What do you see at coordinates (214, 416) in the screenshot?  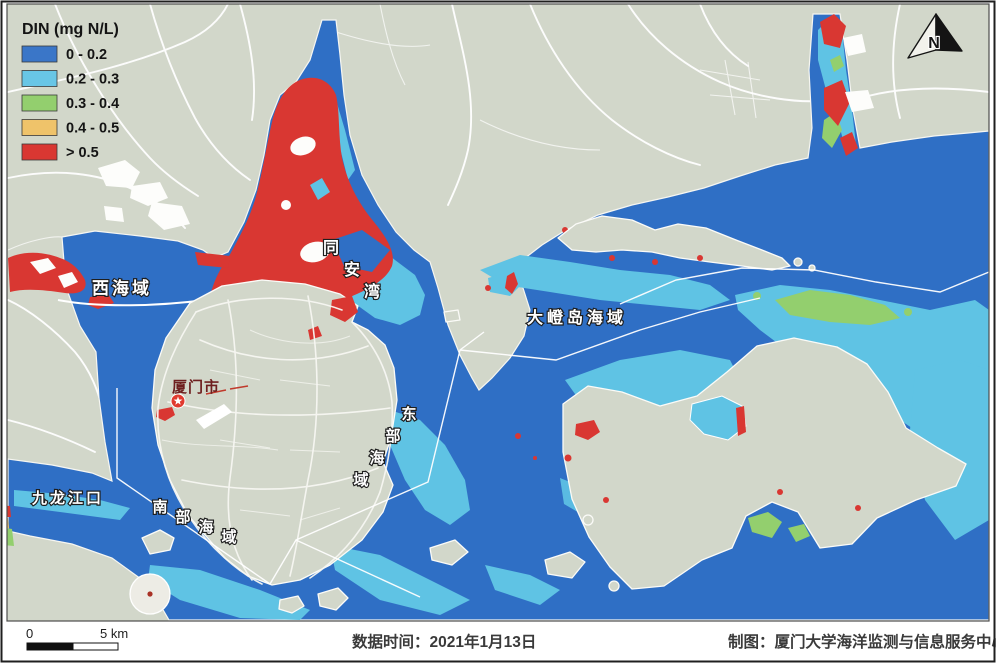 I see `airport-area` at bounding box center [214, 416].